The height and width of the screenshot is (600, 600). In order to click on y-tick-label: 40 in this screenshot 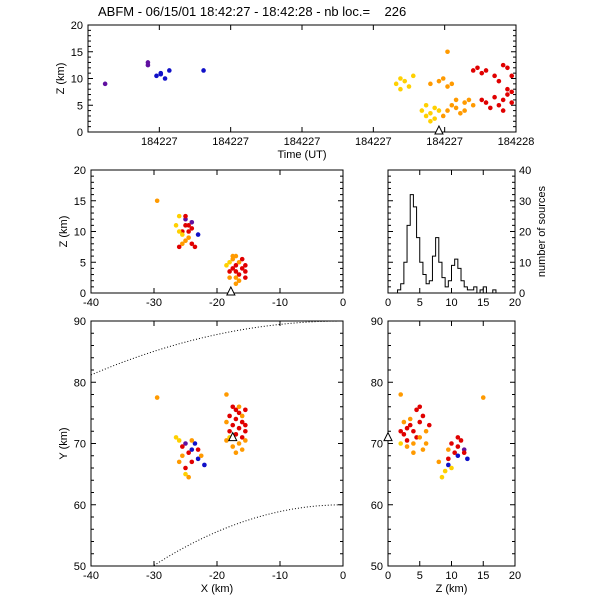, I will do `click(525, 171)`.